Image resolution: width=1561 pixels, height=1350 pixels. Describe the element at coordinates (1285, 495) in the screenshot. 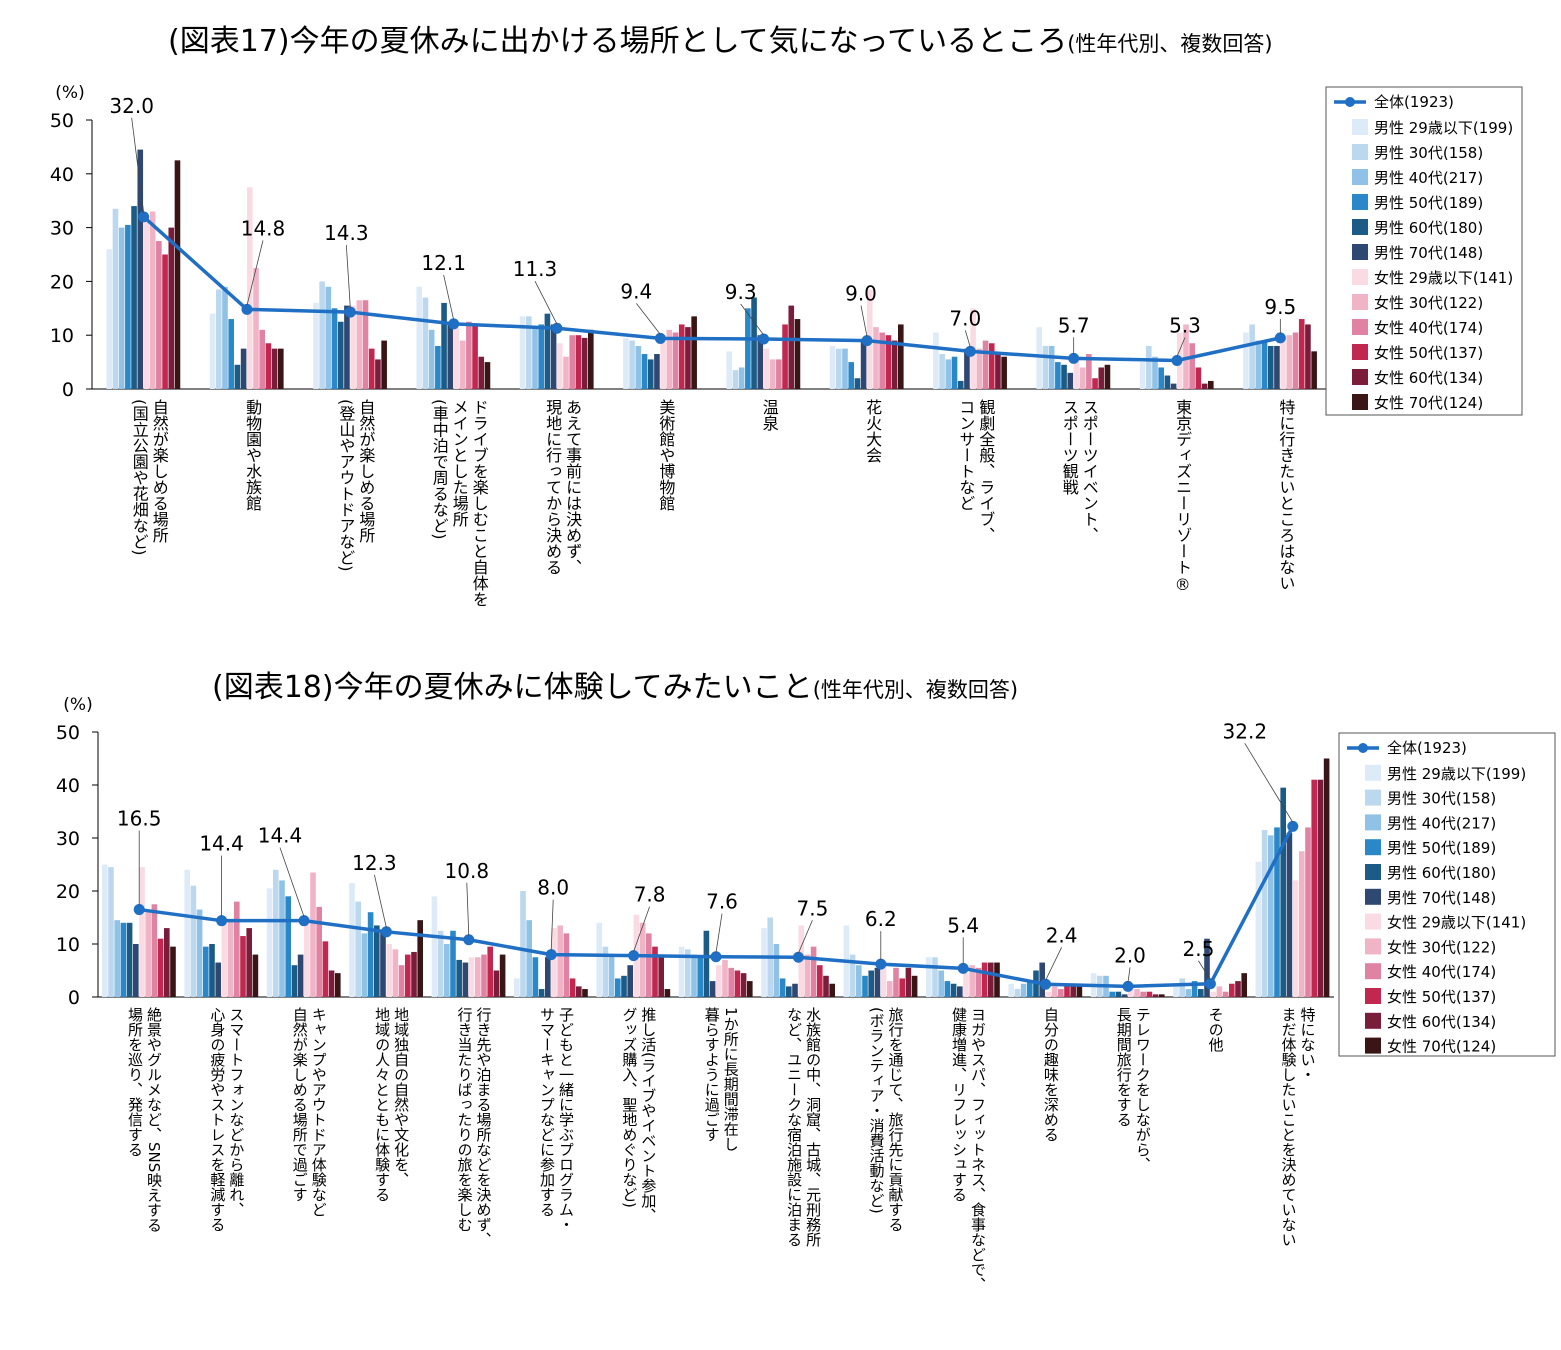

I see `chart17-category-label: 特に行きたいところはない` at that location.